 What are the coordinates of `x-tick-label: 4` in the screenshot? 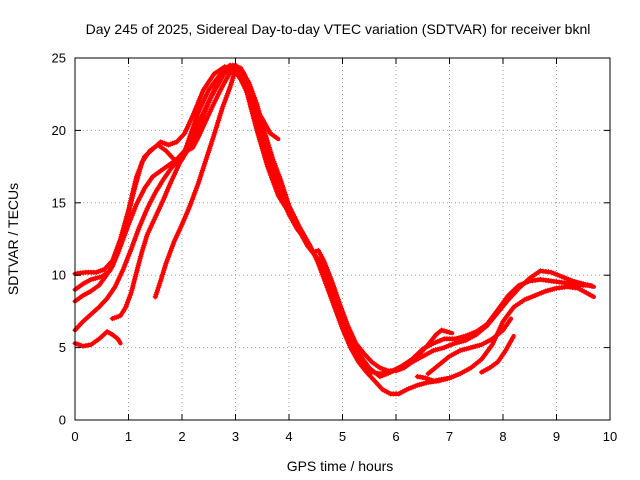 It's located at (288, 436).